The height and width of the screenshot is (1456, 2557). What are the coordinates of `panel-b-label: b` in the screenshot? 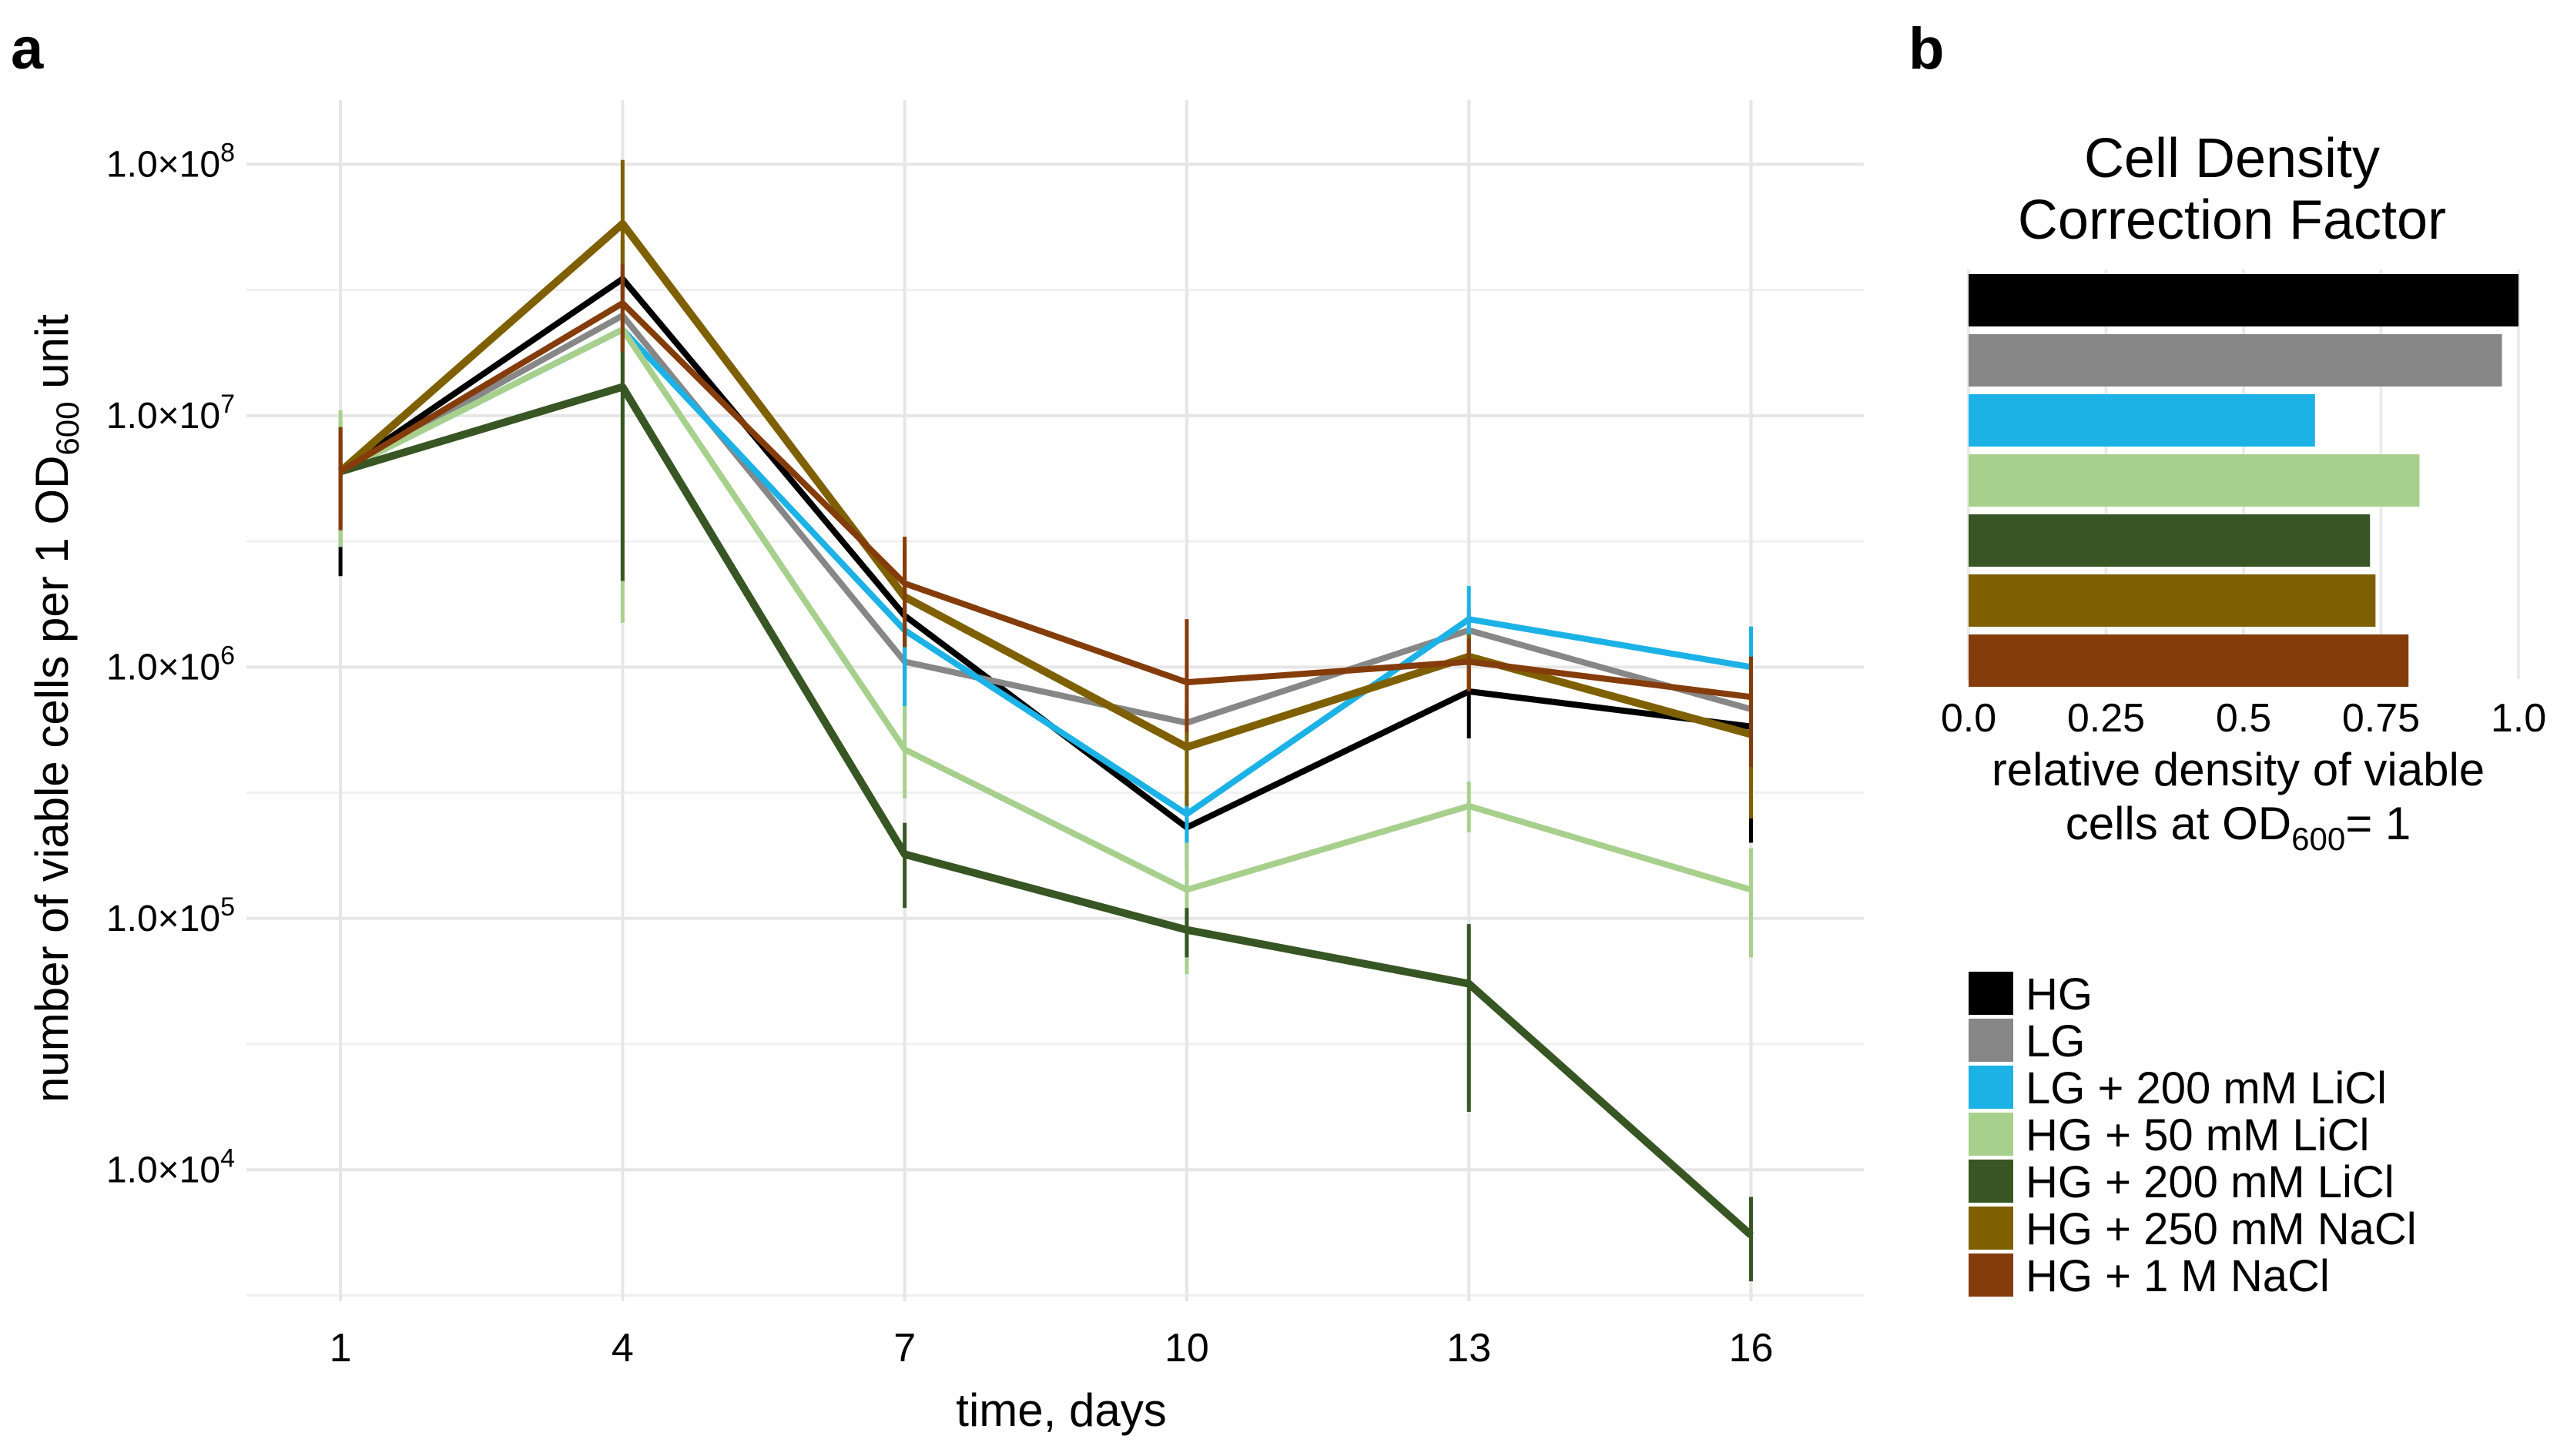 It's located at (1927, 49).